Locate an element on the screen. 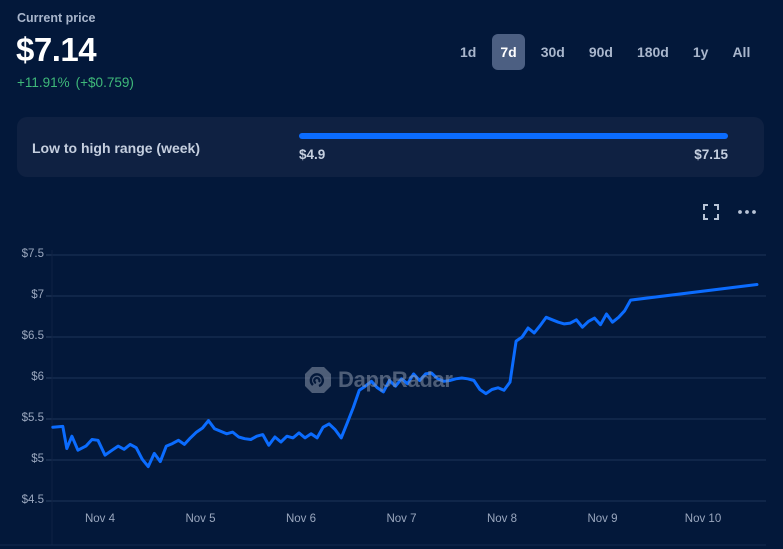 The width and height of the screenshot is (783, 549). current-price-label: Current price is located at coordinates (56, 18).